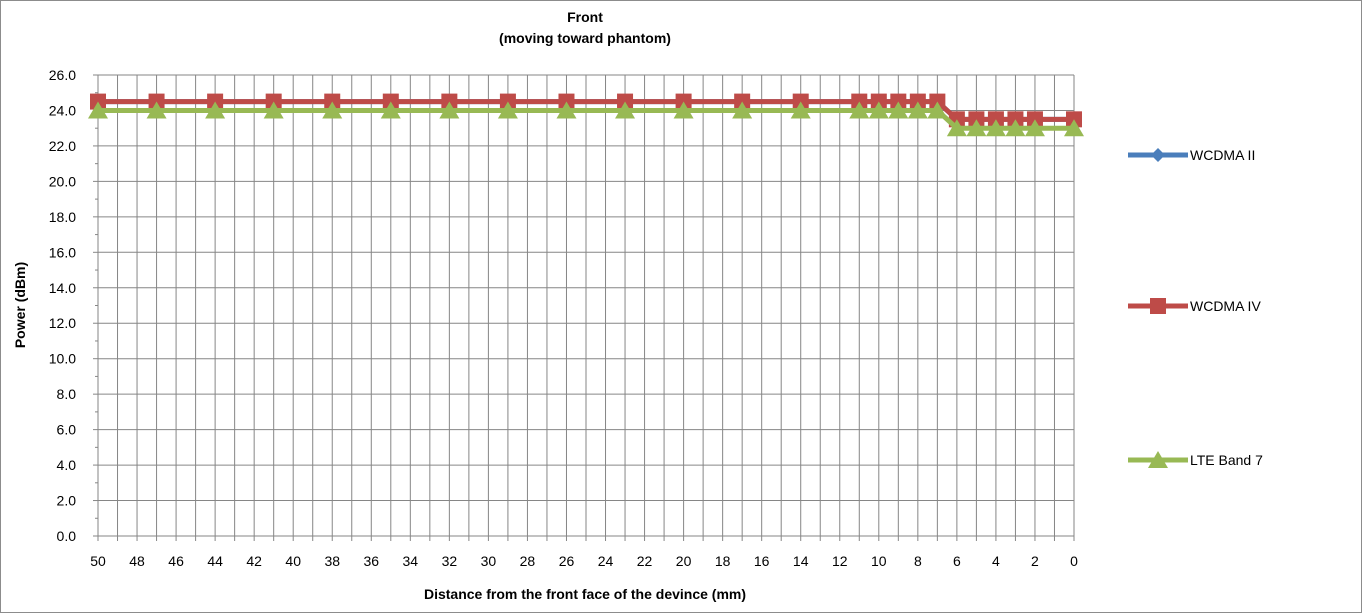 The height and width of the screenshot is (613, 1362). What do you see at coordinates (332, 561) in the screenshot?
I see `x-tick-label: 38` at bounding box center [332, 561].